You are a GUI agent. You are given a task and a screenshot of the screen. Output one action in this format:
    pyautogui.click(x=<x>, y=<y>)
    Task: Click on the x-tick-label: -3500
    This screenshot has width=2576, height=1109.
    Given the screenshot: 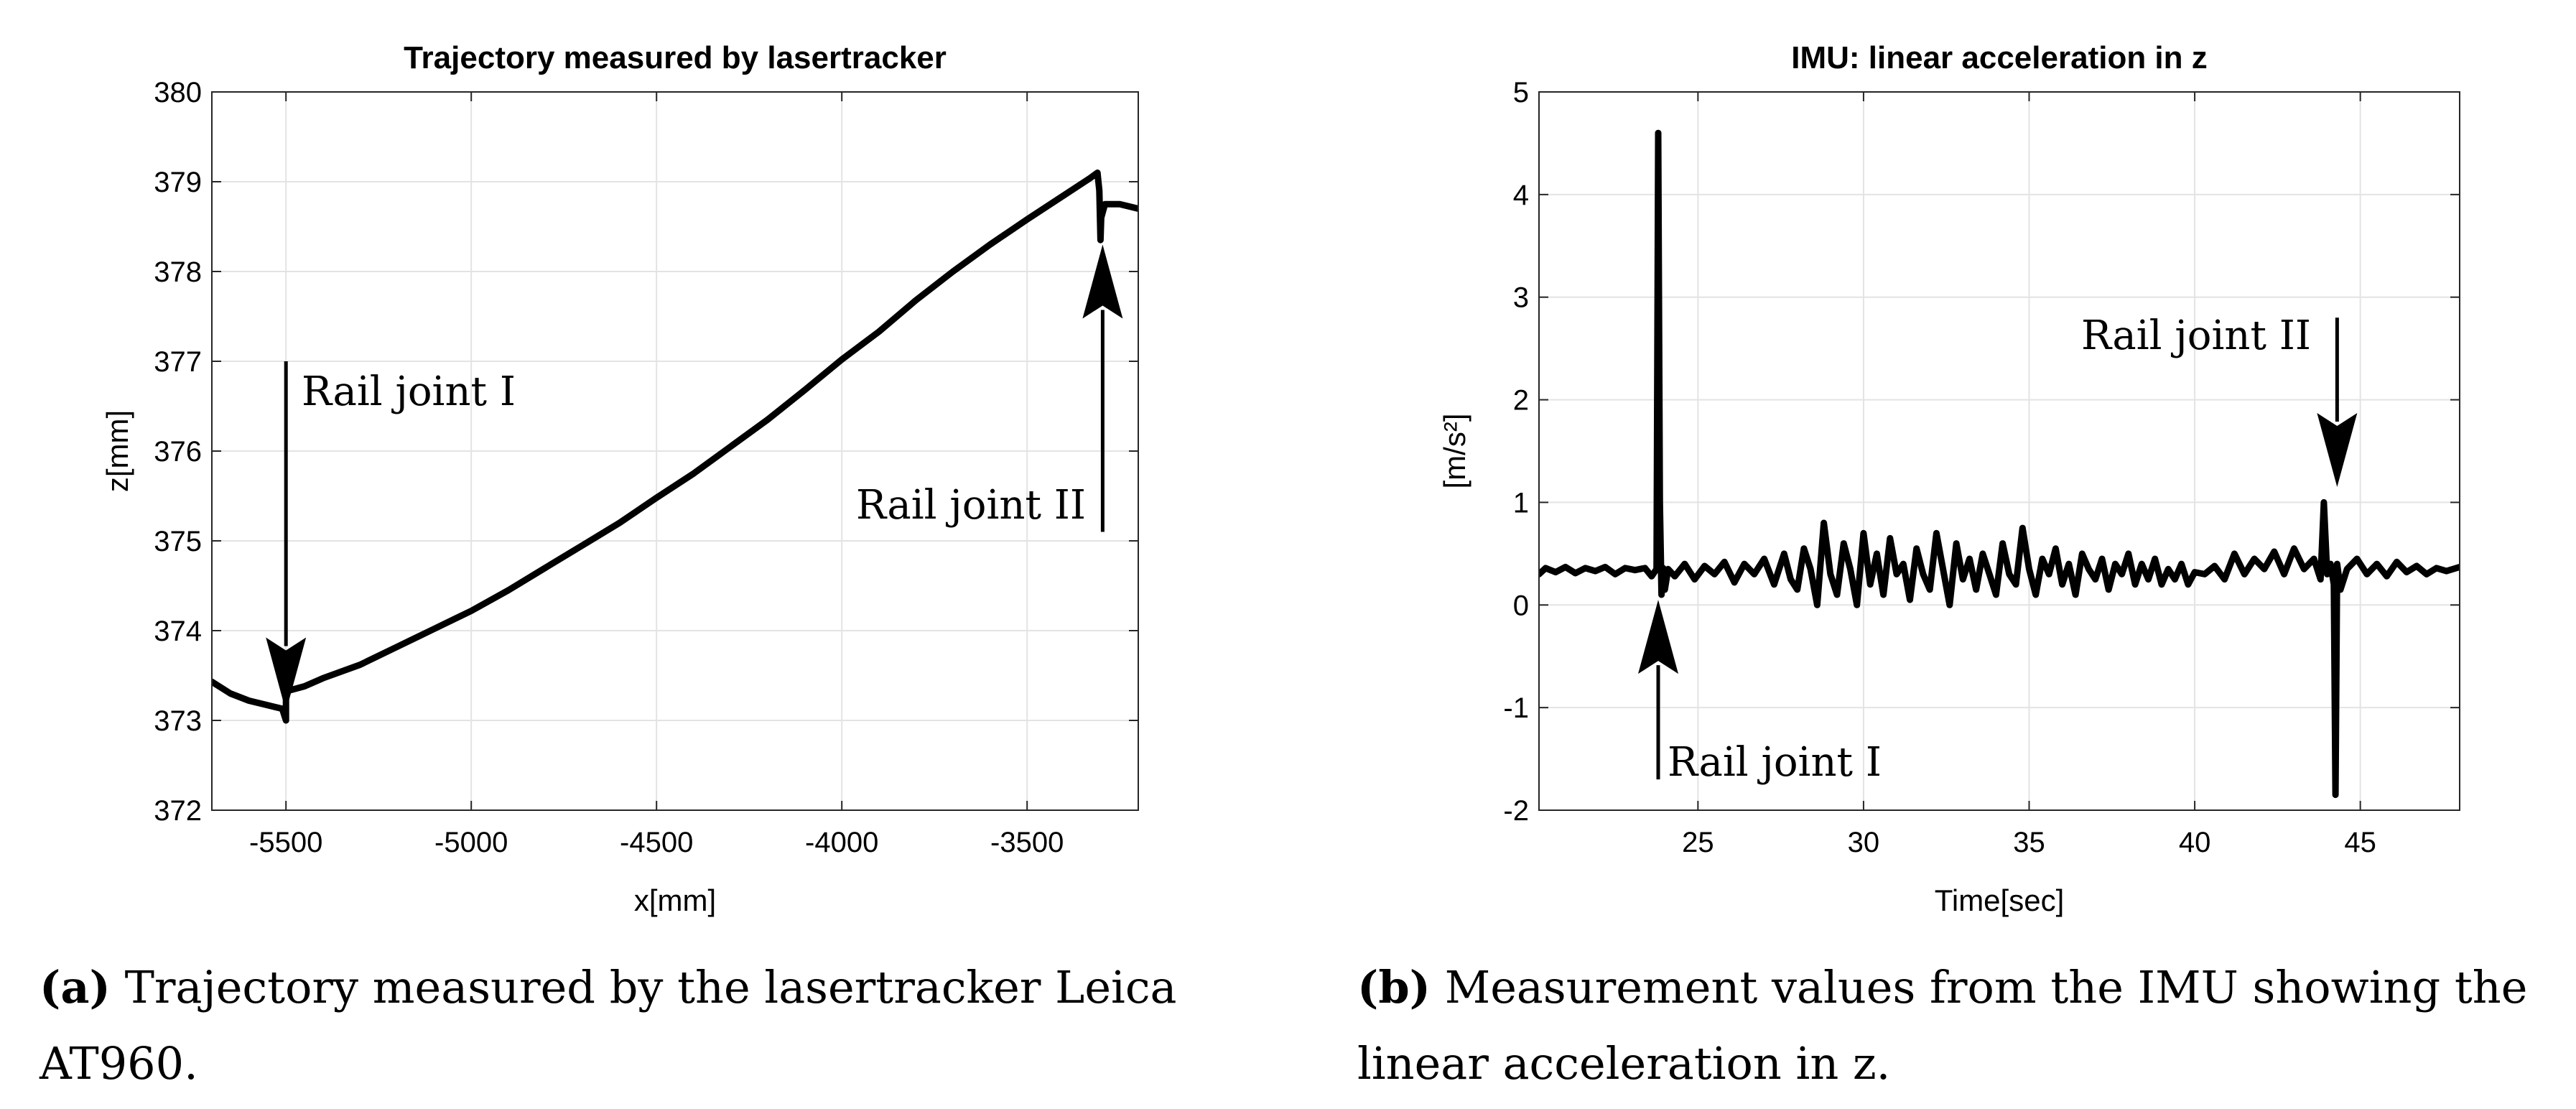 What is the action you would take?
    pyautogui.click(x=1027, y=842)
    